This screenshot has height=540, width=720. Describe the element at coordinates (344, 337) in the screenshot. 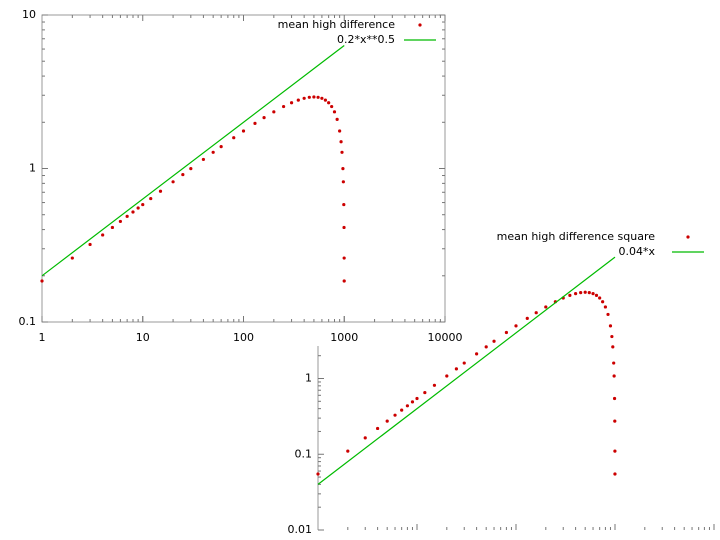

I see `x-tick-label: 1000` at that location.